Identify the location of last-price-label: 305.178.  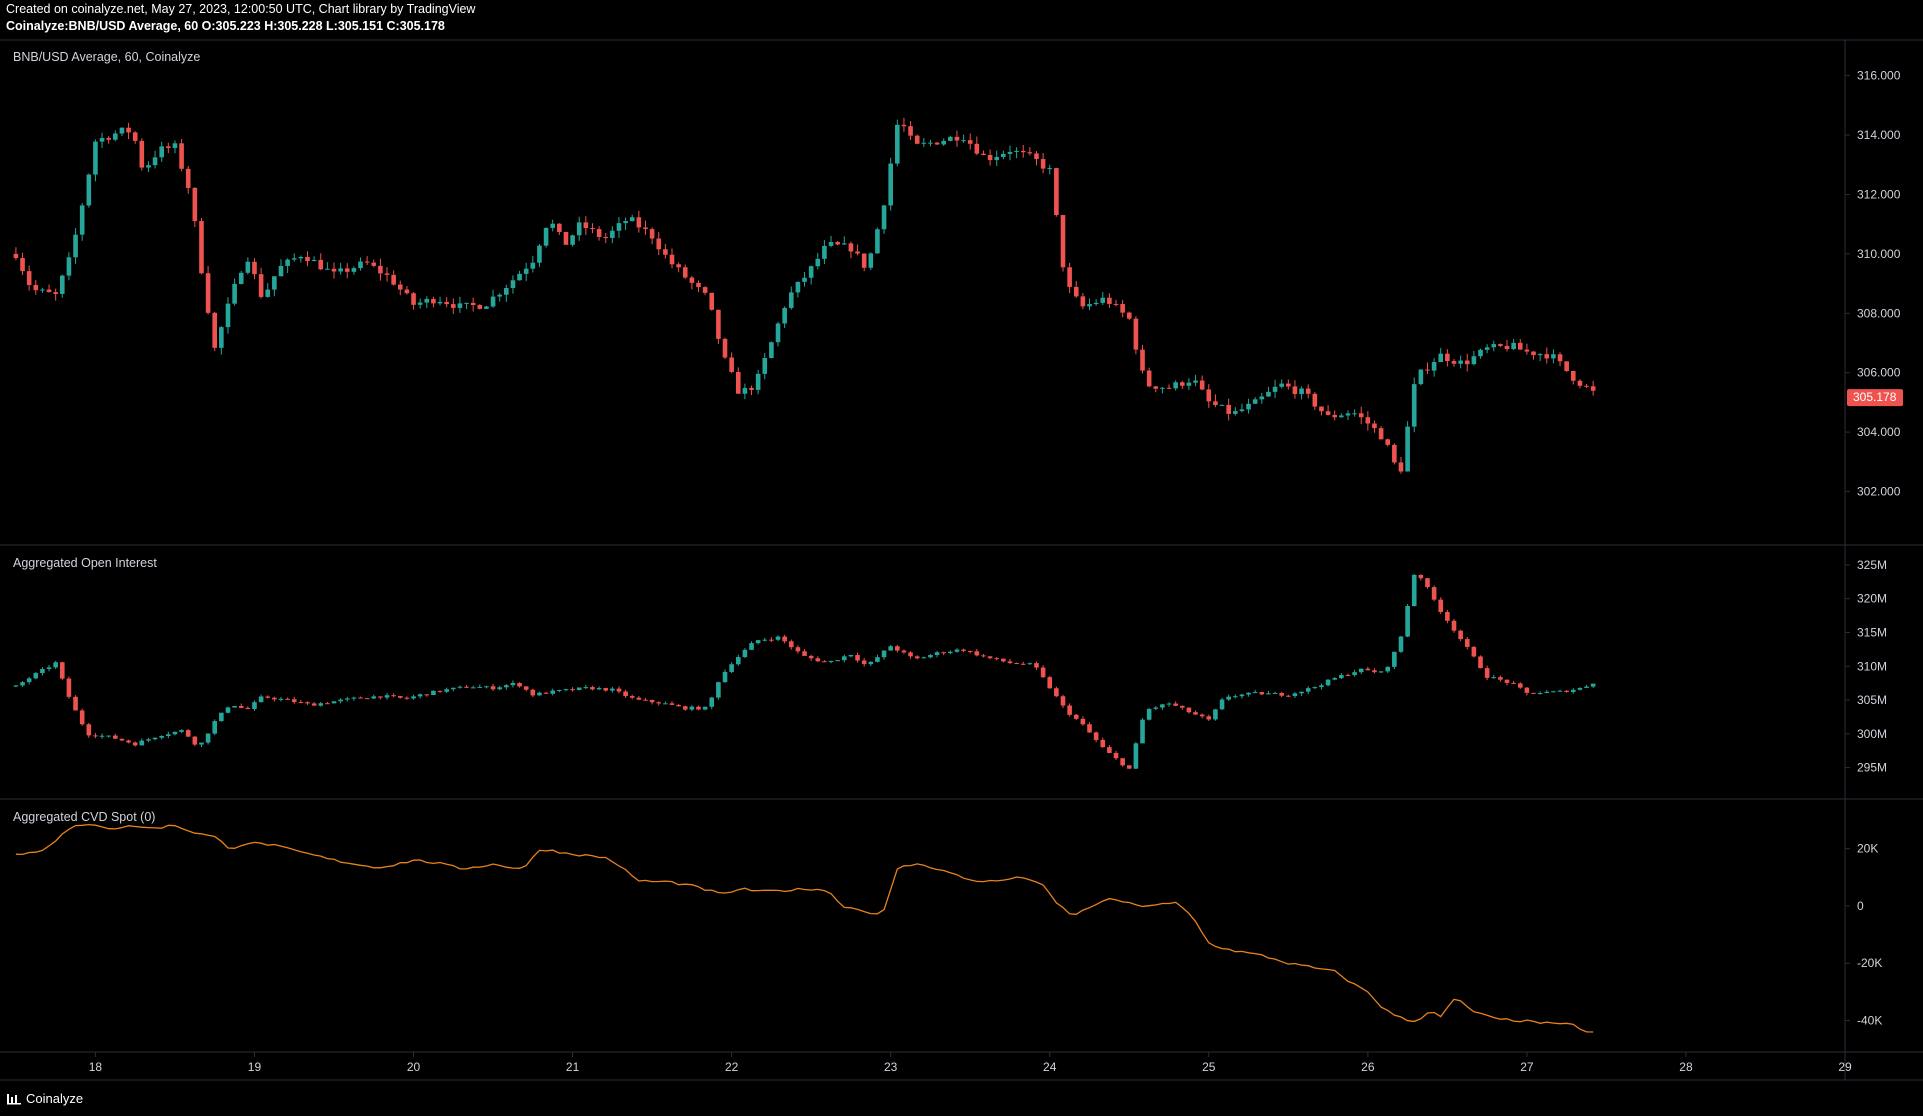
(1875, 397).